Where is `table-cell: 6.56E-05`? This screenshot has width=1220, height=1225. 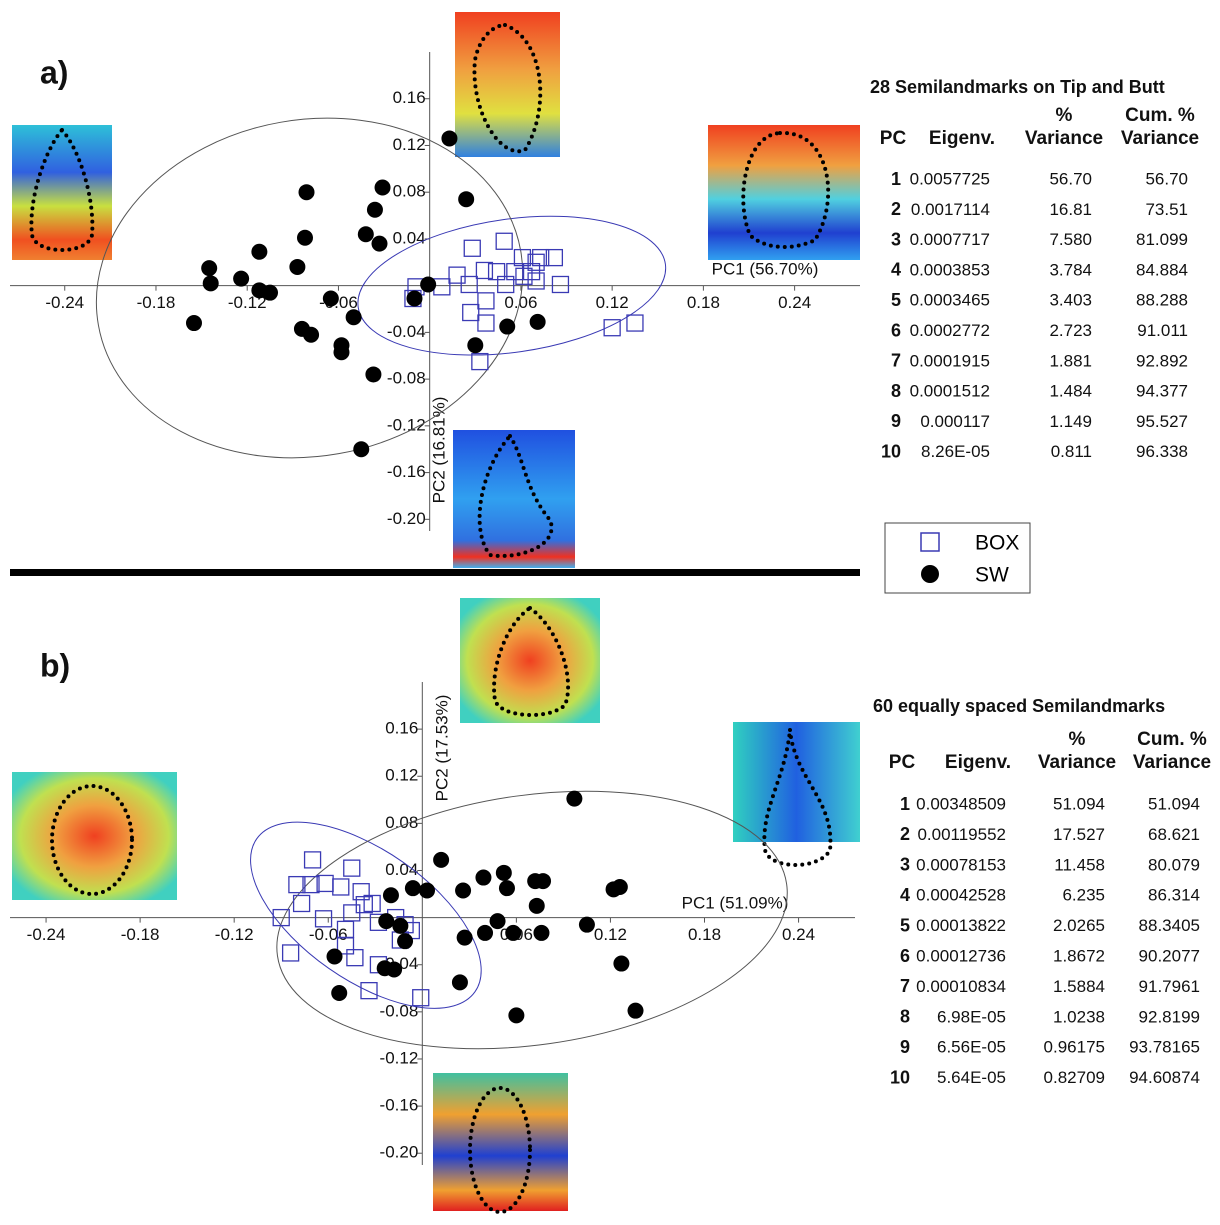 table-cell: 6.56E-05 is located at coordinates (971, 1047).